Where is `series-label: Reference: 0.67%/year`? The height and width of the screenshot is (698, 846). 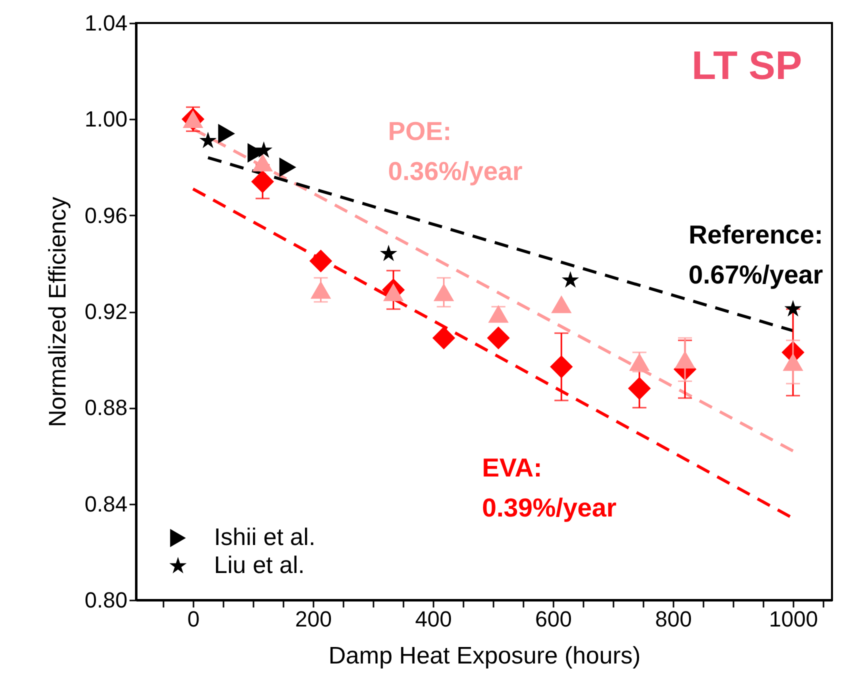
series-label: Reference: 0.67%/year is located at coordinates (755, 255).